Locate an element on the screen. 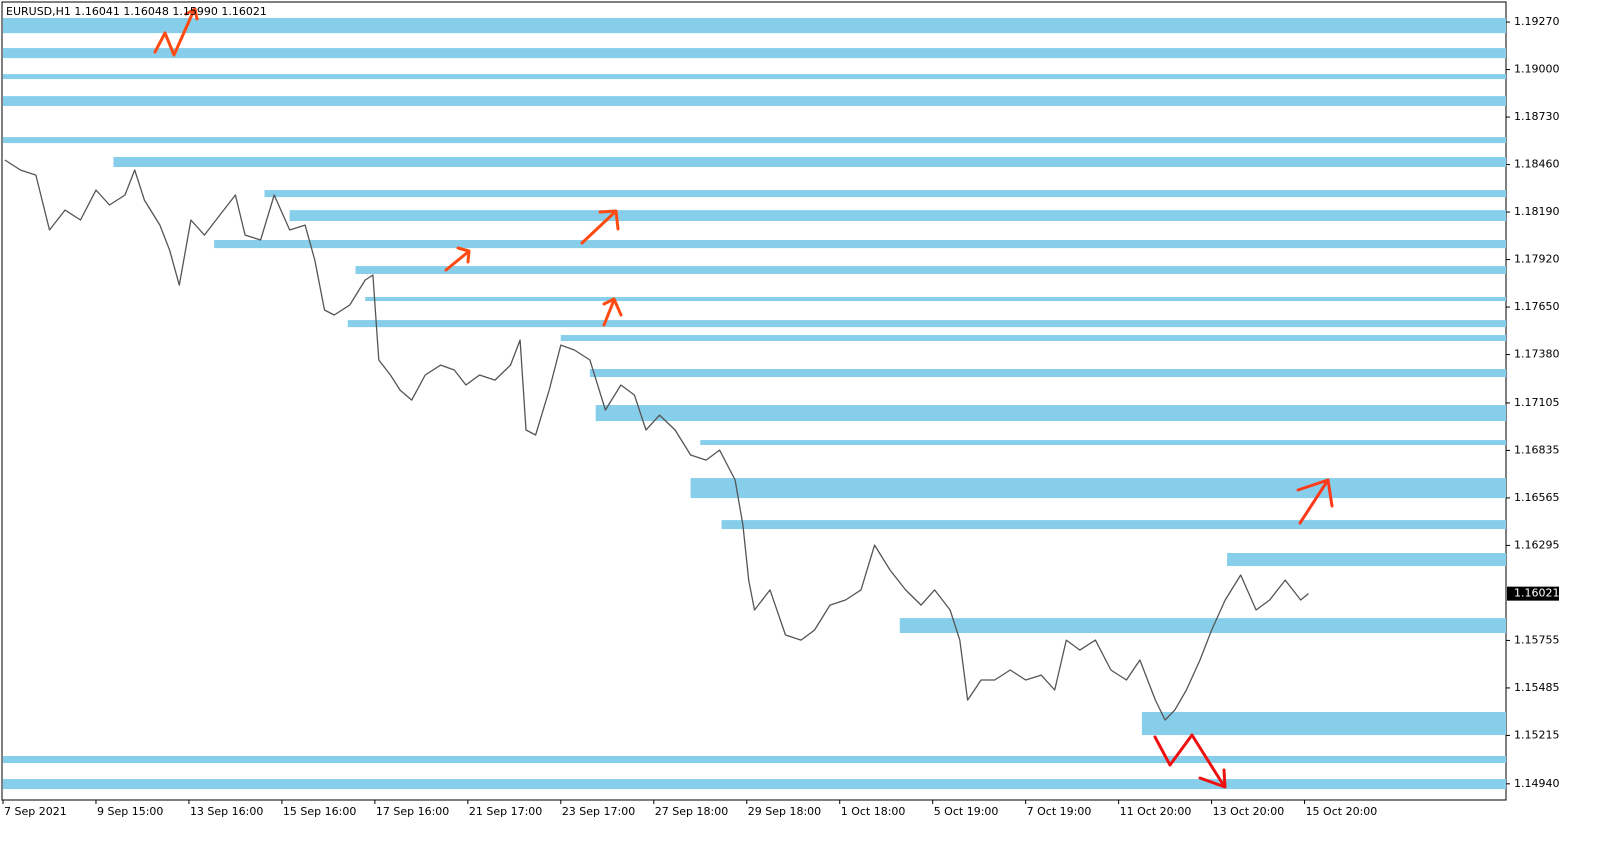 Image resolution: width=1618 pixels, height=854 pixels. y-tick-label: 1.16565 is located at coordinates (1537, 497).